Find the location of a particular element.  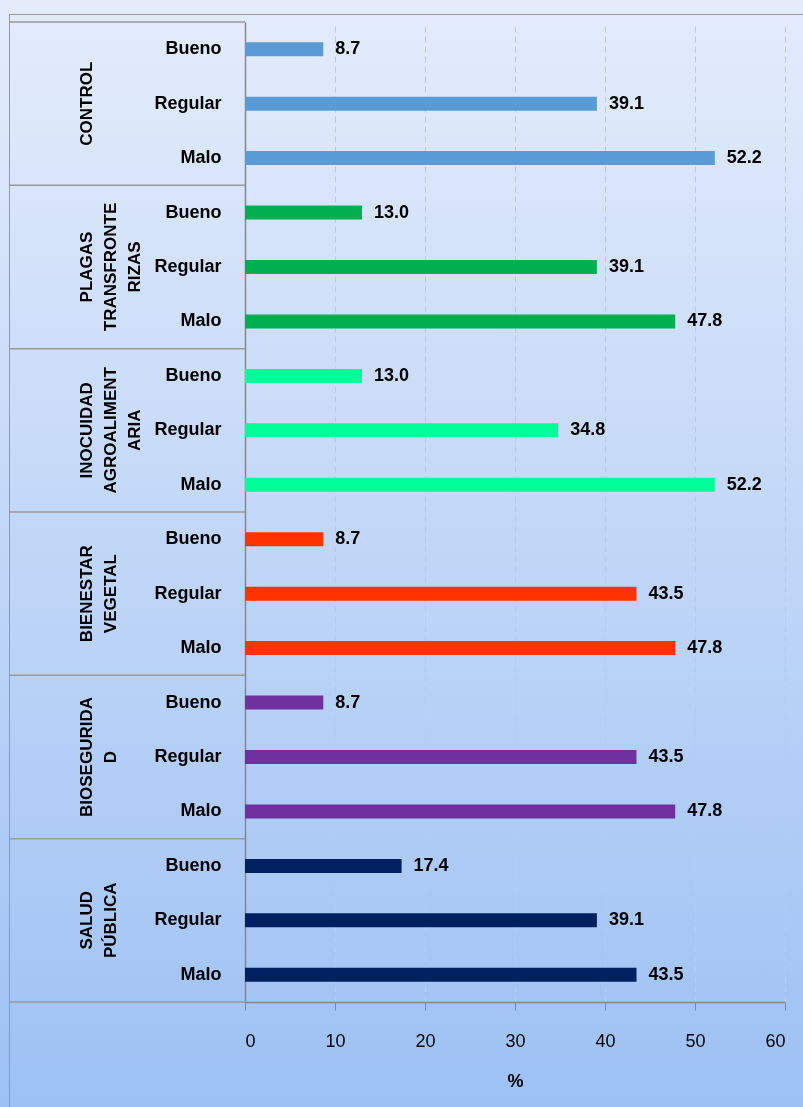

x-tick-label: 40 is located at coordinates (605, 1040).